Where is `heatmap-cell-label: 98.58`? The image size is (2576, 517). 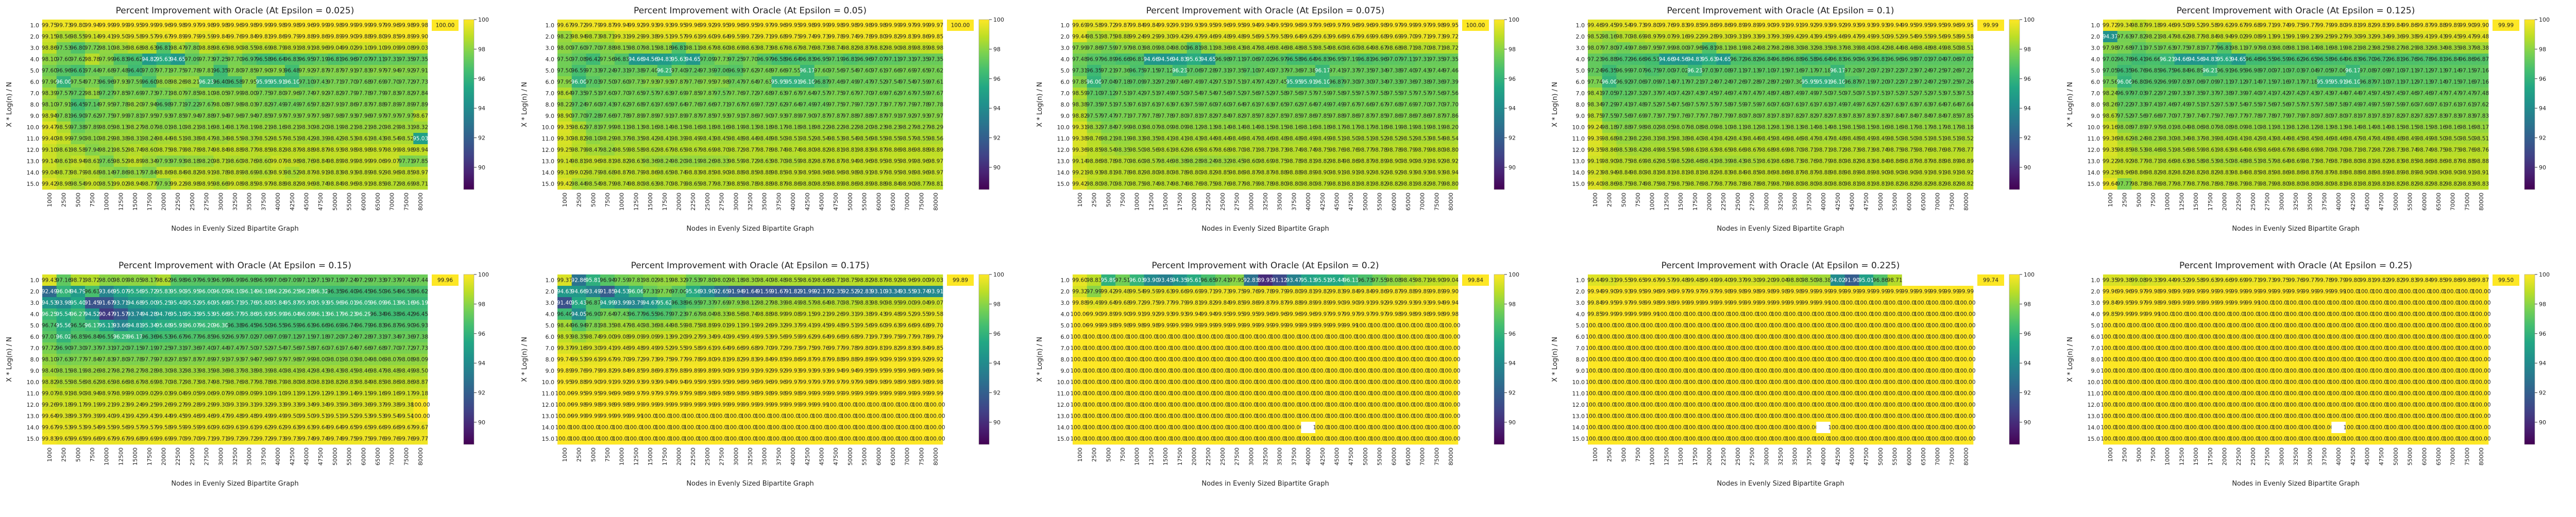 heatmap-cell-label: 98.58 is located at coordinates (78, 150).